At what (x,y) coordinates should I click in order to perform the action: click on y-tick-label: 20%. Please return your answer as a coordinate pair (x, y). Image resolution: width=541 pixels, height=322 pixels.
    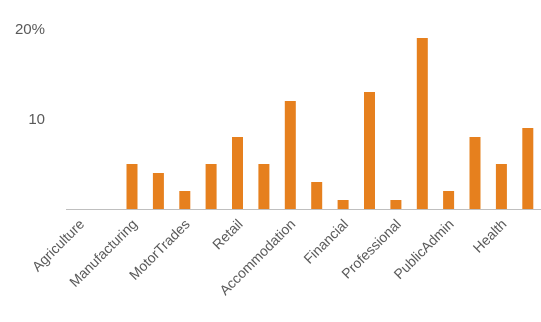
    Looking at the image, I should click on (30, 29).